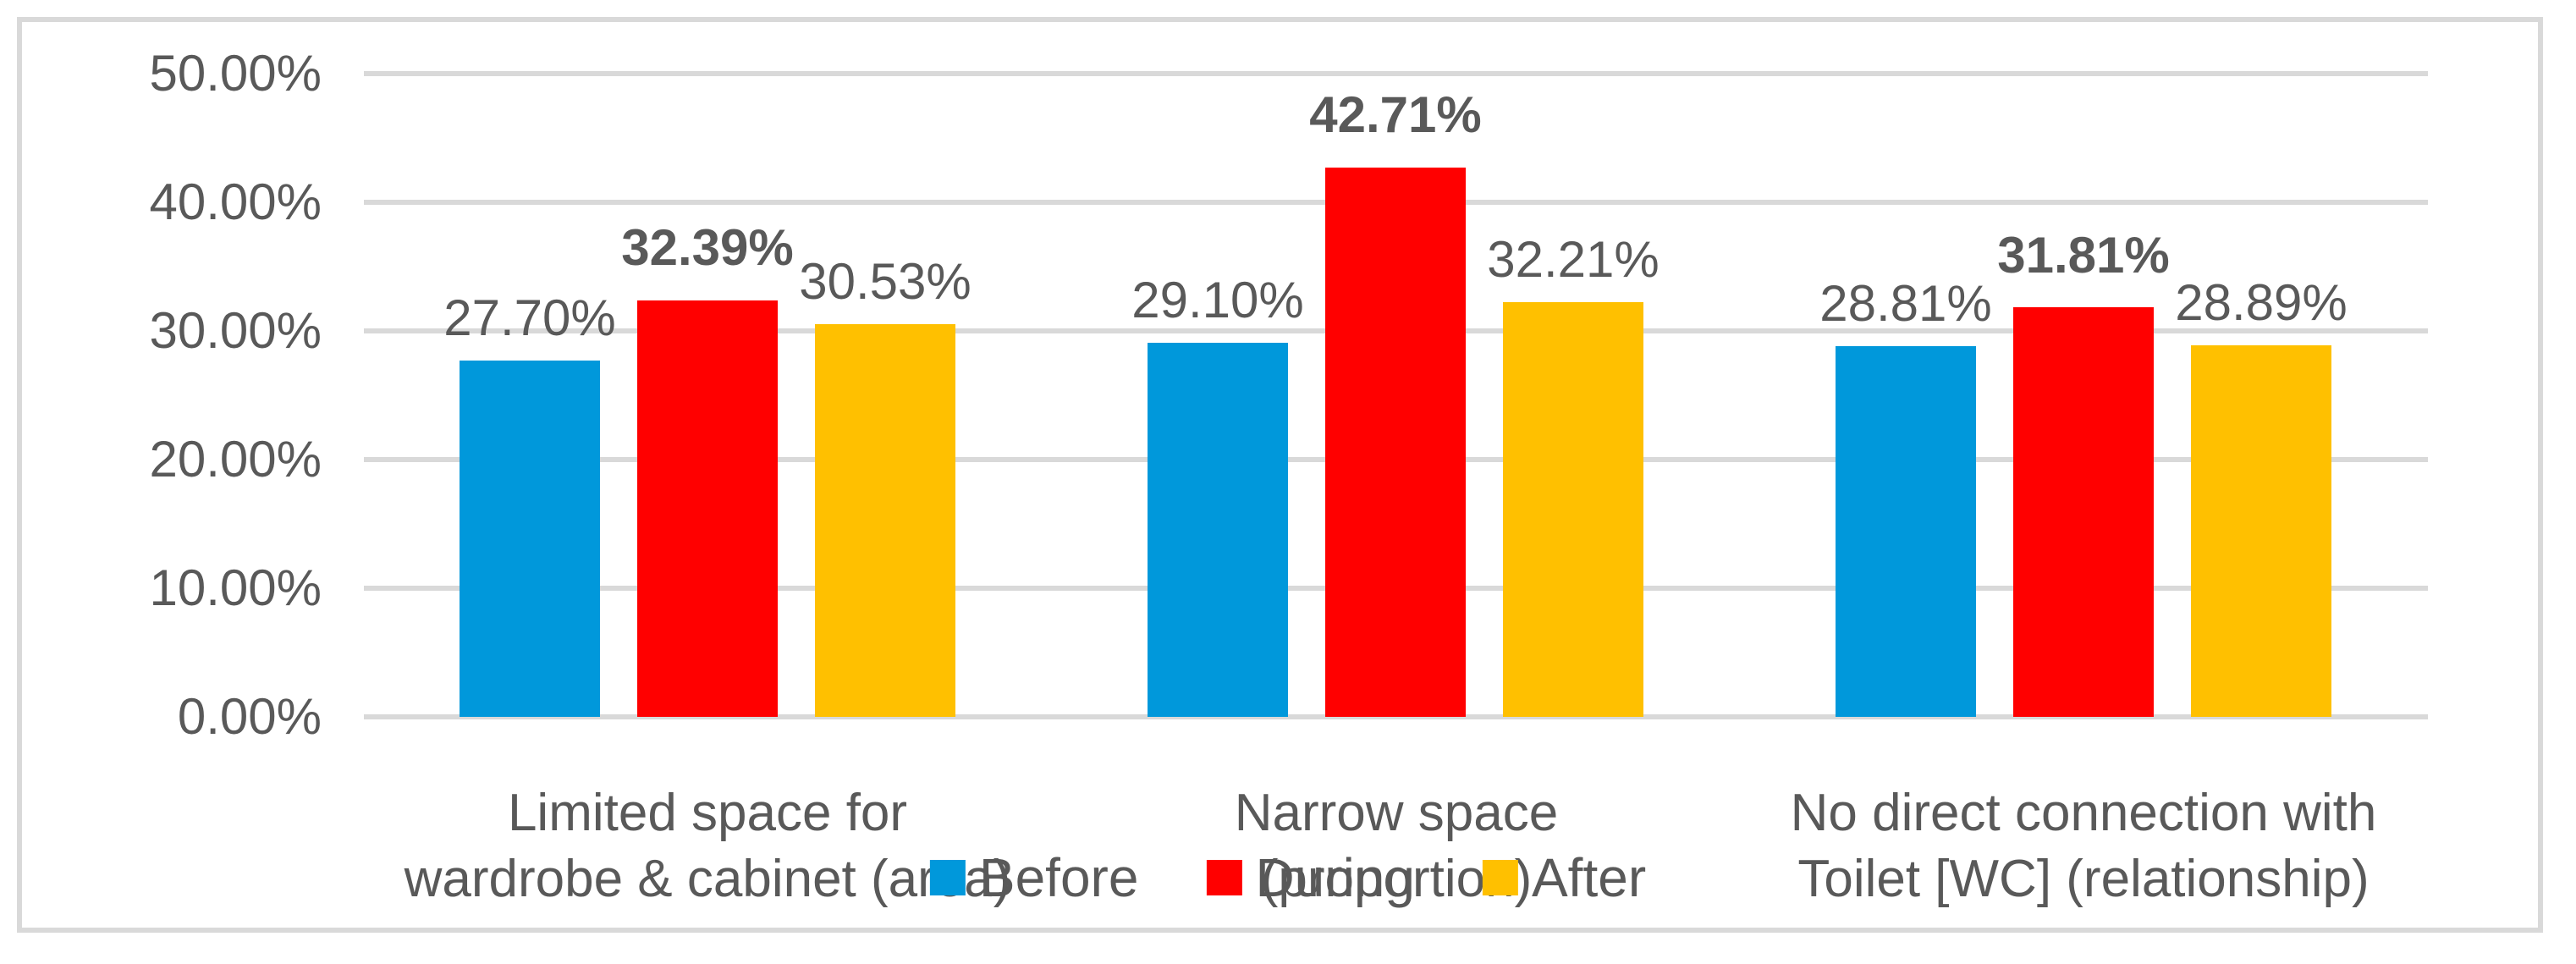  I want to click on y-axis-tick-label: 10.00%, so click(235, 587).